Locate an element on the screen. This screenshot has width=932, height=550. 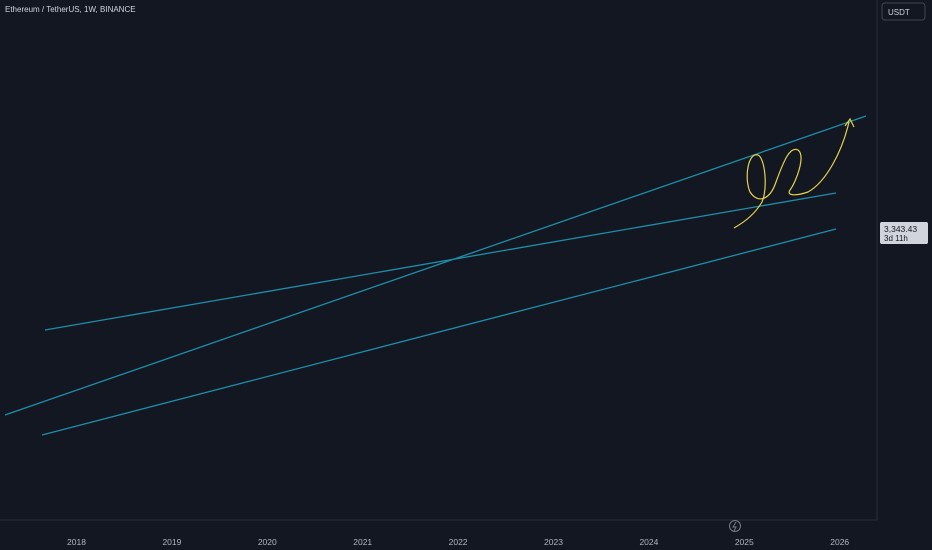
lightning-icon is located at coordinates (735, 526).